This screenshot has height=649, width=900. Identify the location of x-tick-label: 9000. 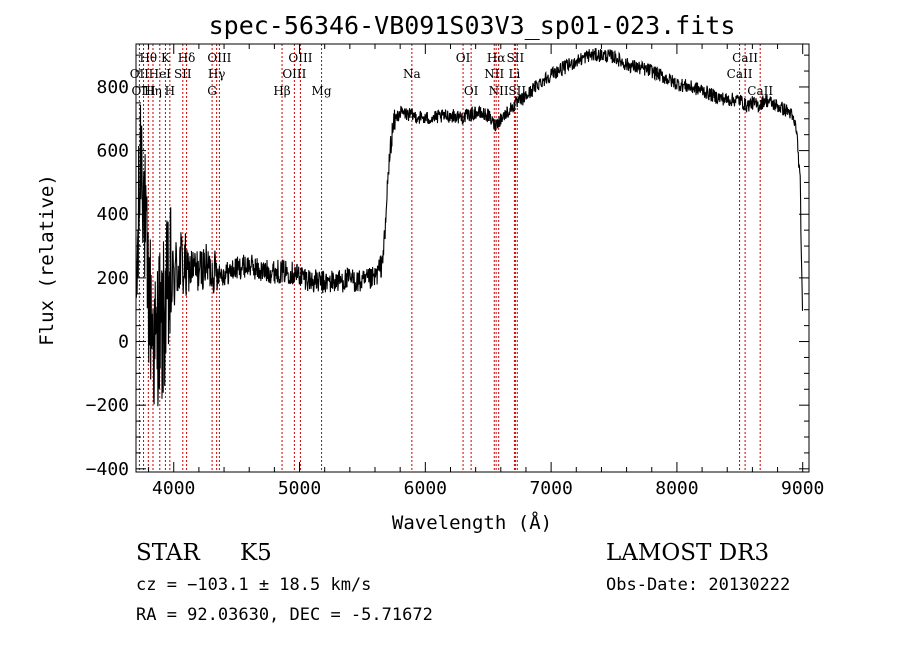
(802, 488).